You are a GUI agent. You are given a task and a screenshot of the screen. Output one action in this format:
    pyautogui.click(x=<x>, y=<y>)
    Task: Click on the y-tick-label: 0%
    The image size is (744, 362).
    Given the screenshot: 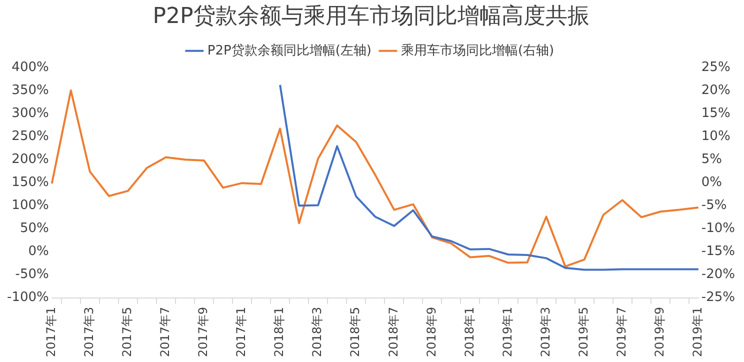 What is the action you would take?
    pyautogui.click(x=38, y=252)
    